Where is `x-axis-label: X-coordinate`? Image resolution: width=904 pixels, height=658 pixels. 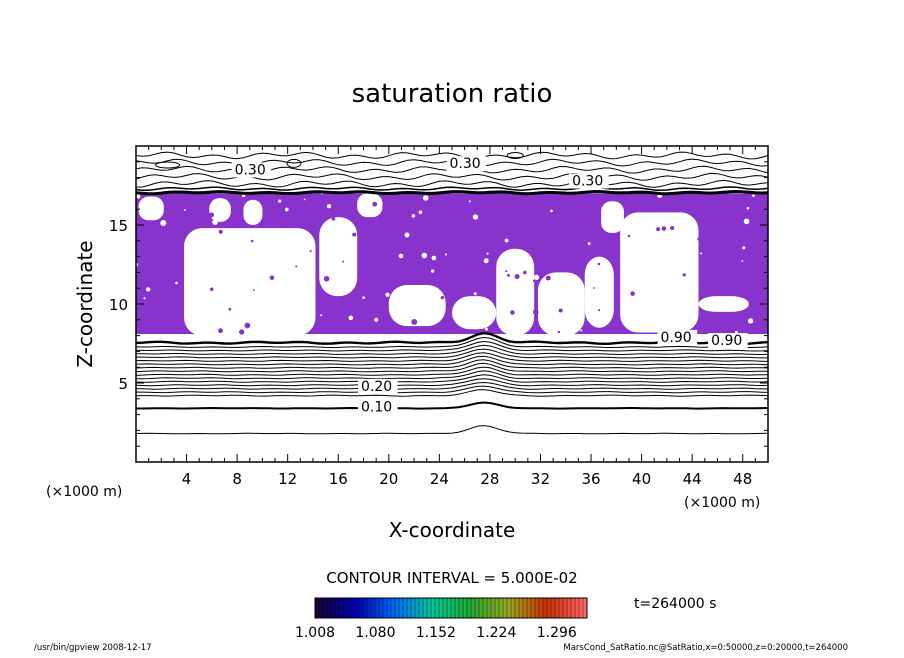 x-axis-label: X-coordinate is located at coordinates (452, 530).